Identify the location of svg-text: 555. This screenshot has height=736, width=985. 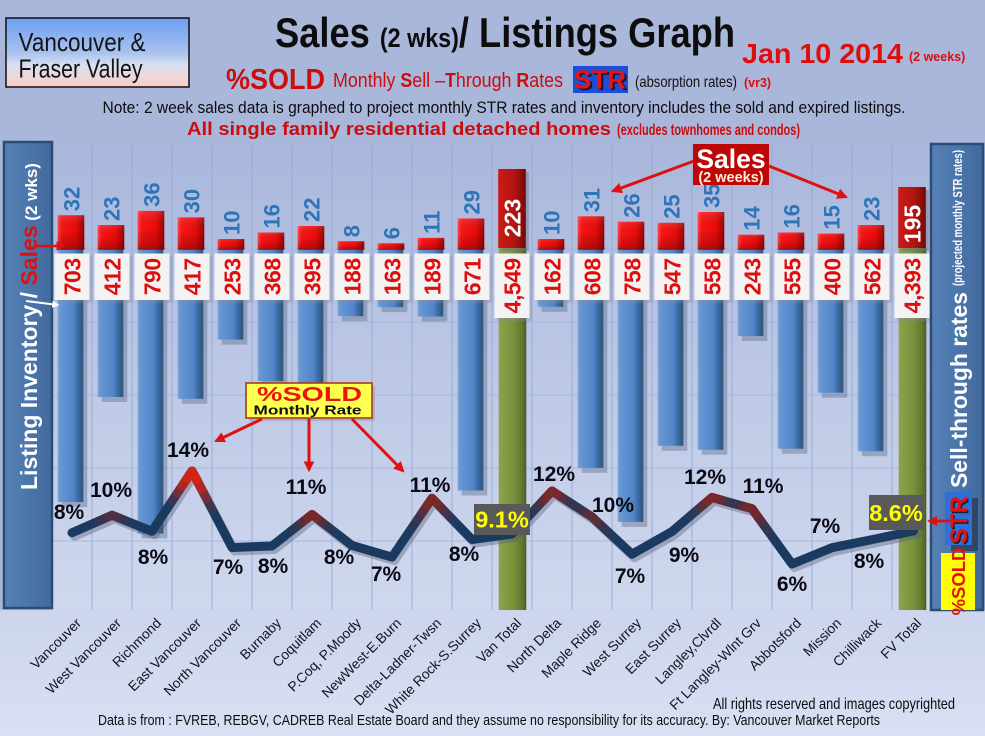
(792, 277).